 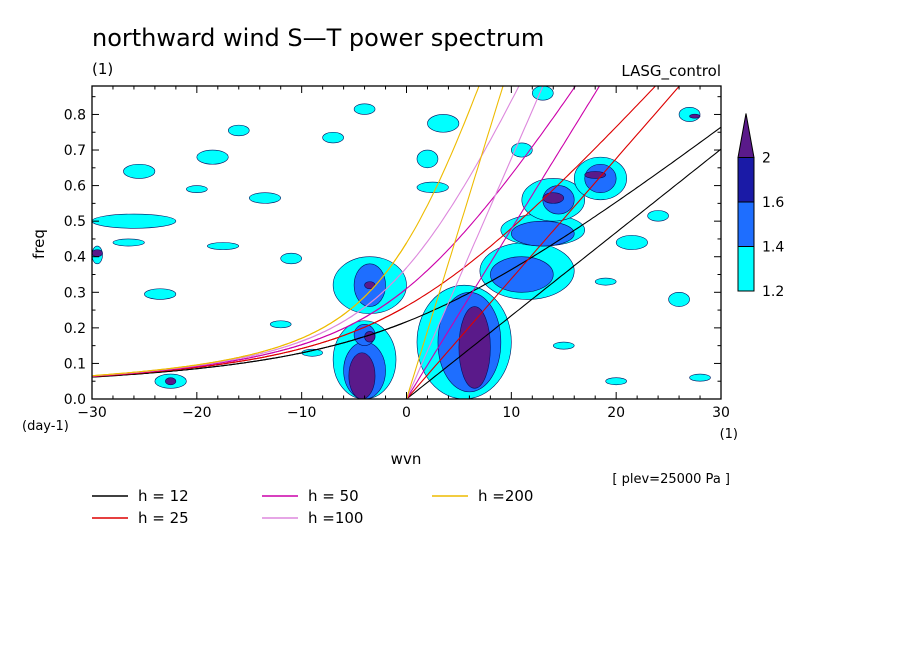 I want to click on legend-entry: h = 25, so click(x=163, y=518).